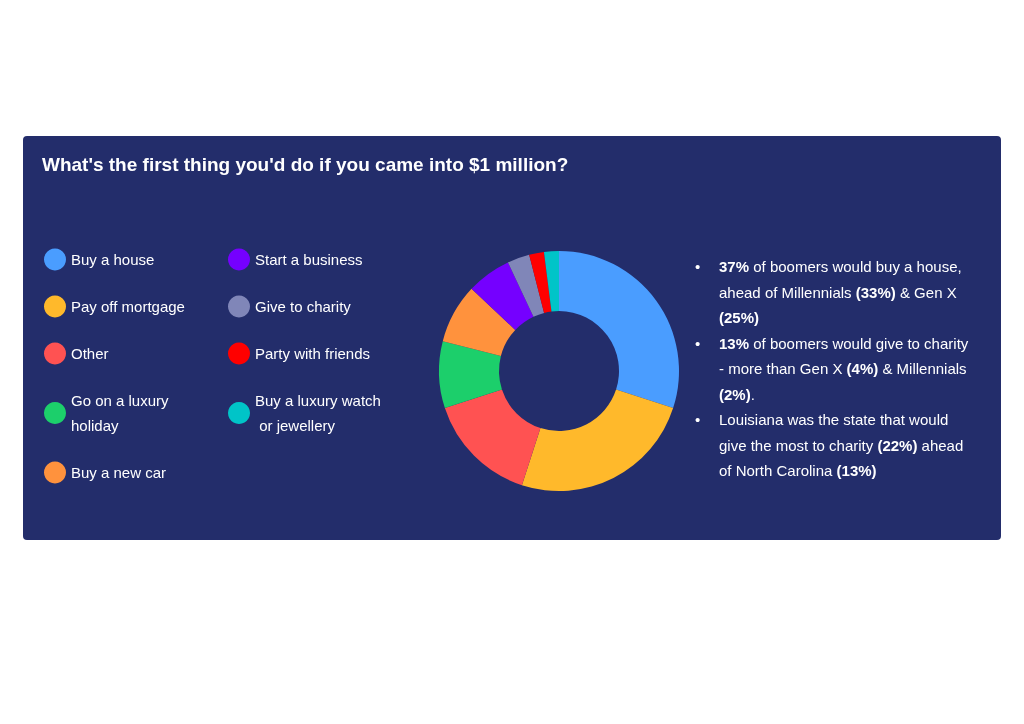 This screenshot has height=724, width=1024. What do you see at coordinates (305, 164) in the screenshot?
I see `chart-title: What's the first thing you'd do if you came into $1 million?` at bounding box center [305, 164].